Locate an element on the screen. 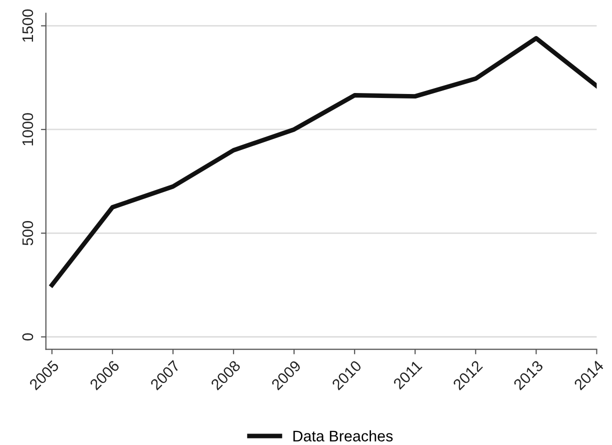 This screenshot has width=612, height=445. y-tick-label: 500 is located at coordinates (28, 233).